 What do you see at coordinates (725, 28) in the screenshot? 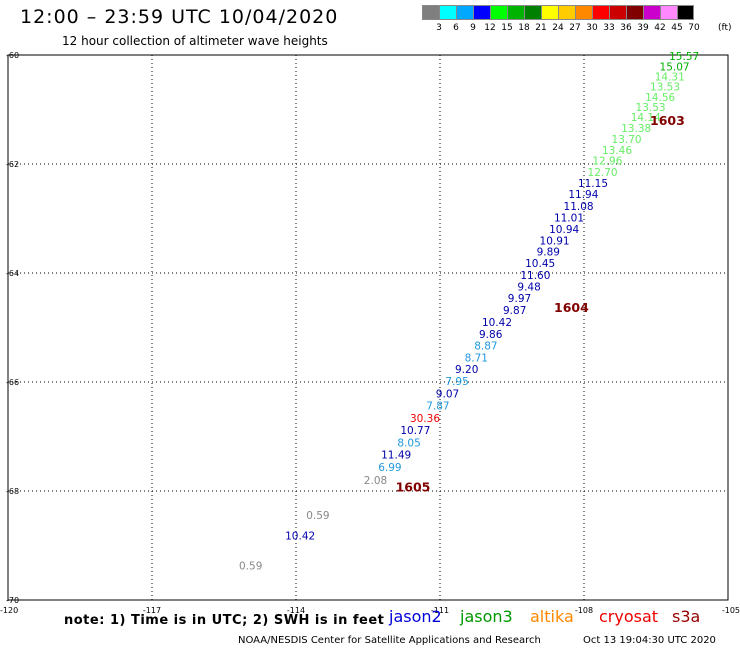
I see `color-scale-unit: (ft)` at bounding box center [725, 28].